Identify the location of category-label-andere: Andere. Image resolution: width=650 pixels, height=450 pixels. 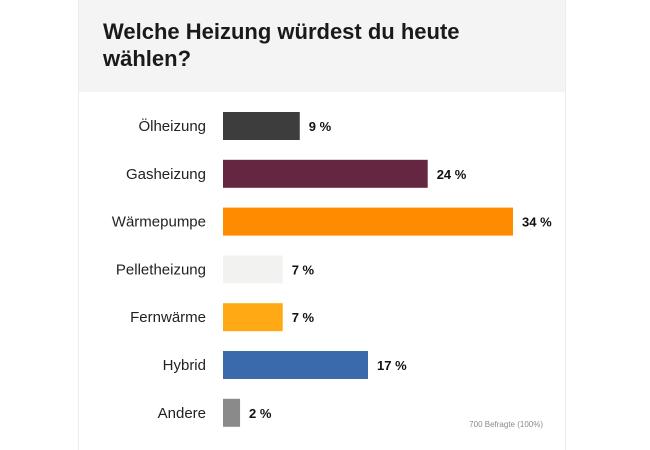
(182, 413).